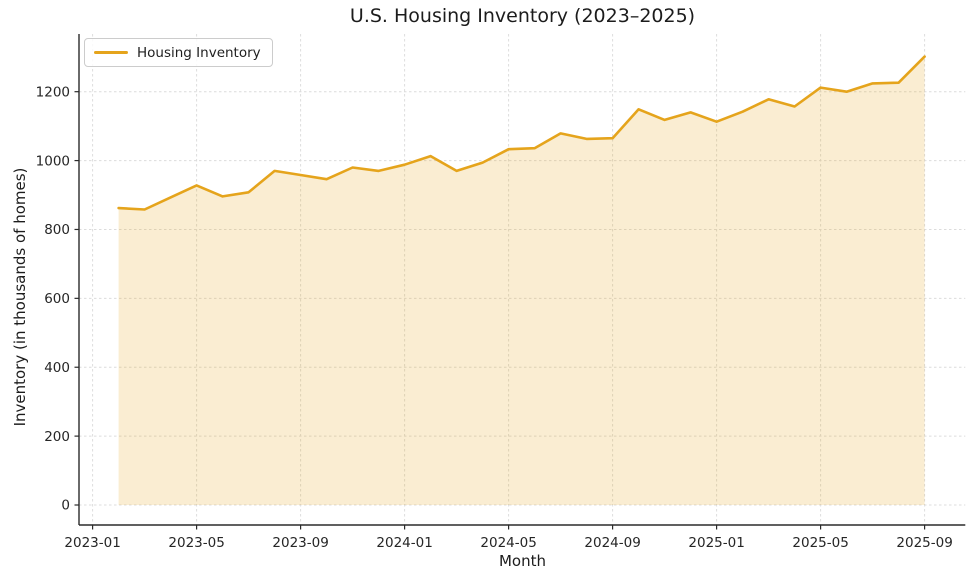  What do you see at coordinates (199, 52) in the screenshot?
I see `legend-label: Housing Inventory` at bounding box center [199, 52].